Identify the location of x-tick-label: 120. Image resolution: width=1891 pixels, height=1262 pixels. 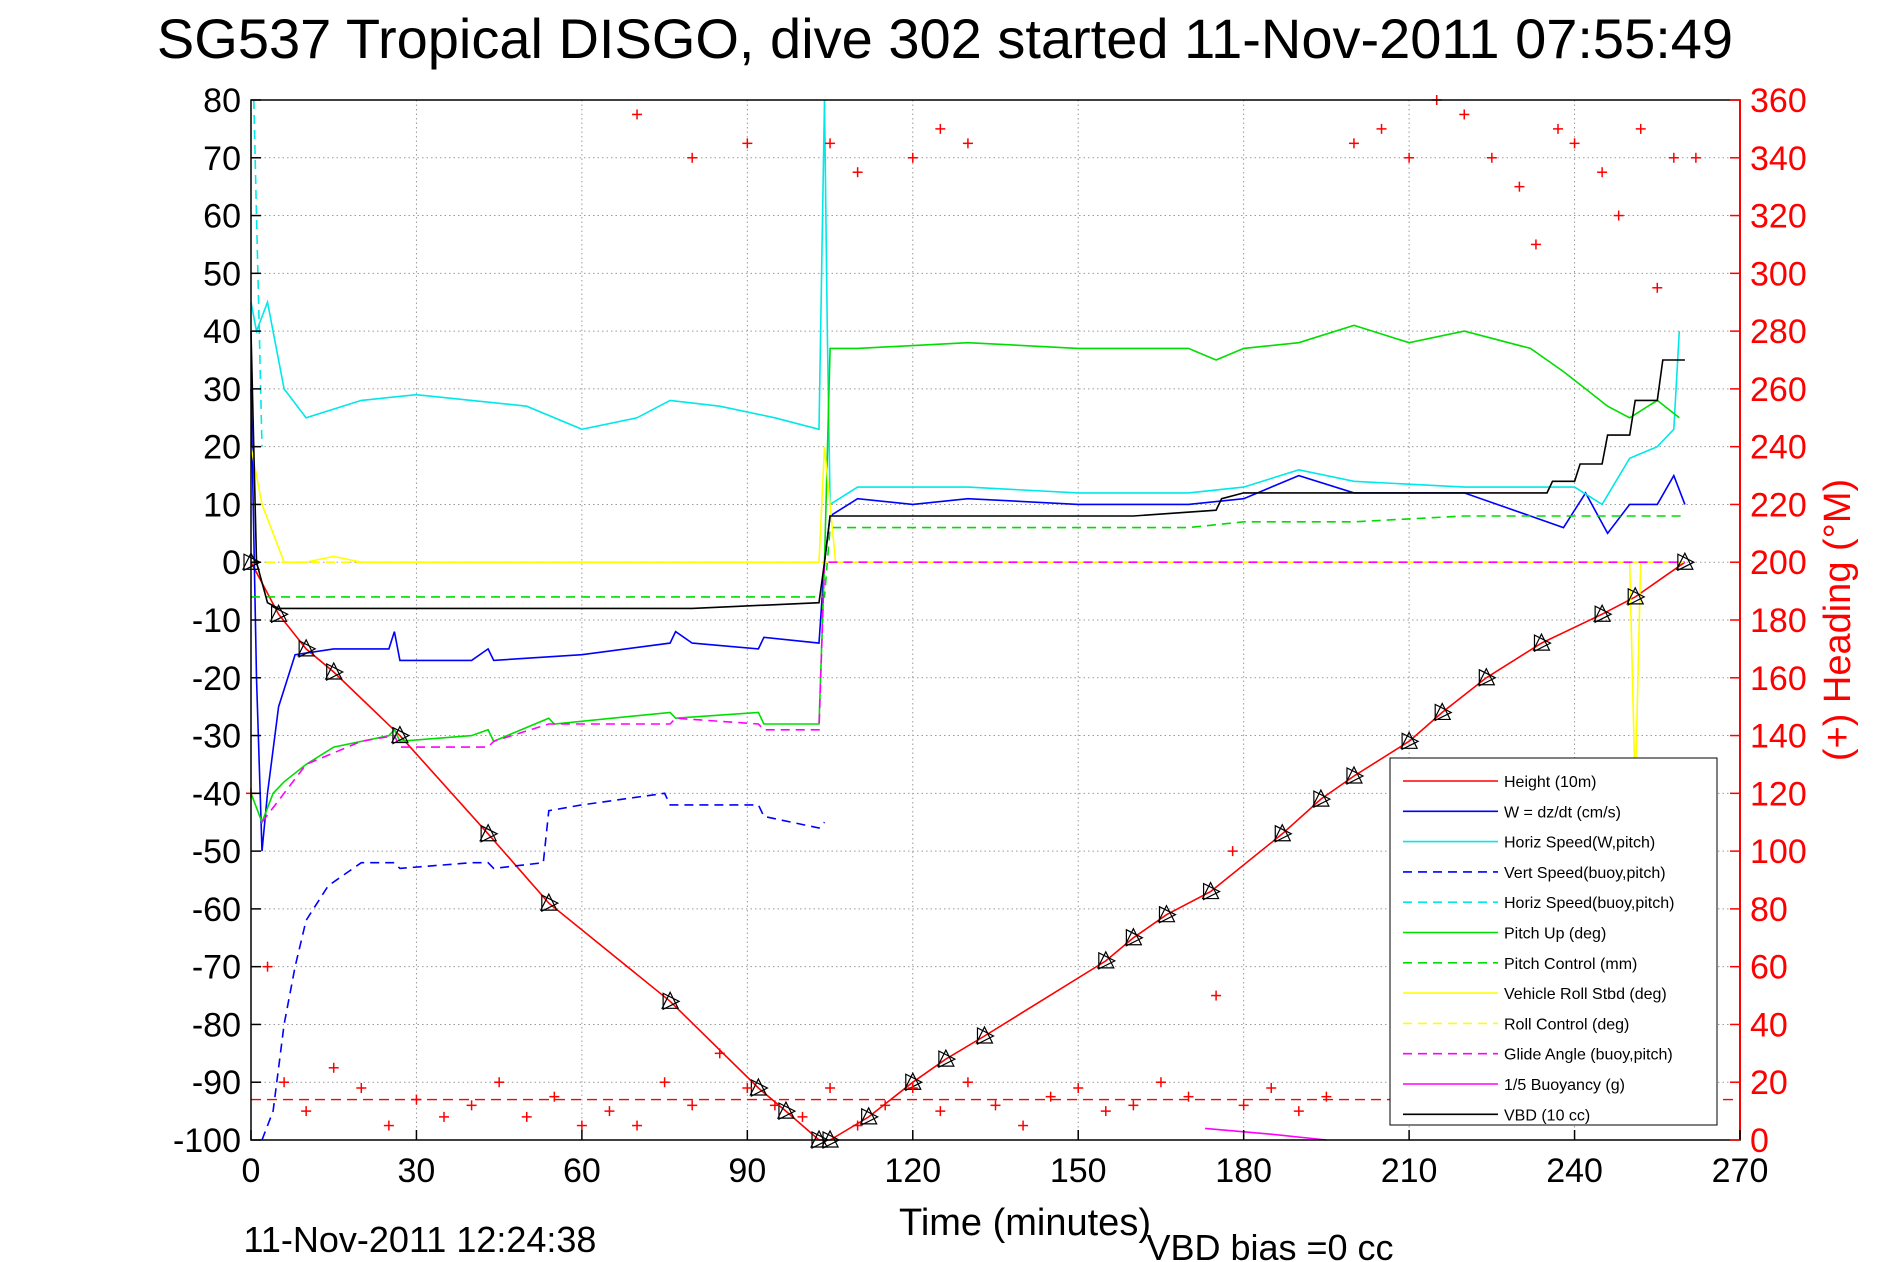
(912, 1171).